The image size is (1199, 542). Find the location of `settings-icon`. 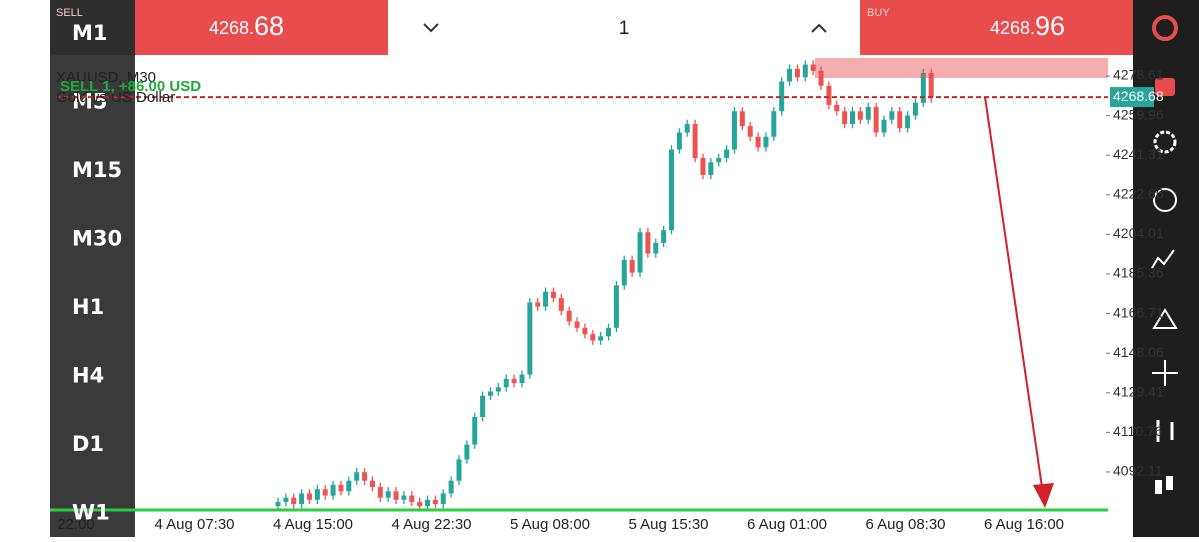

settings-icon is located at coordinates (1165, 142).